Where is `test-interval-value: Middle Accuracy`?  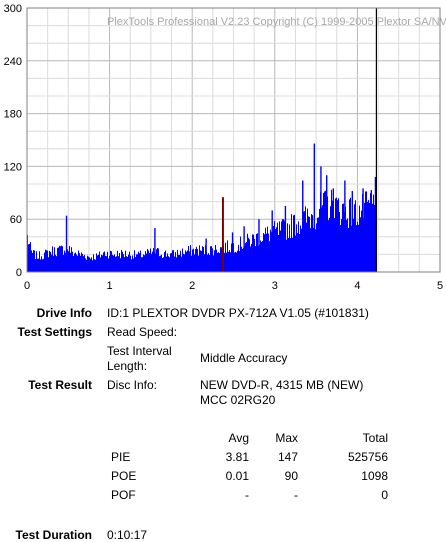 test-interval-value: Middle Accuracy is located at coordinates (244, 358).